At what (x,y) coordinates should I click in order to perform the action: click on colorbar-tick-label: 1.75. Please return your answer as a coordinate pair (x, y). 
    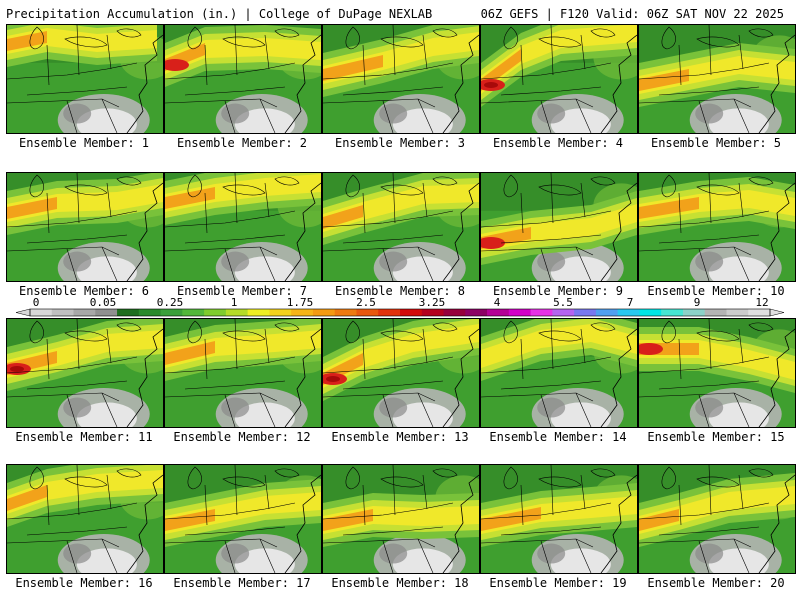
    Looking at the image, I should click on (300, 302).